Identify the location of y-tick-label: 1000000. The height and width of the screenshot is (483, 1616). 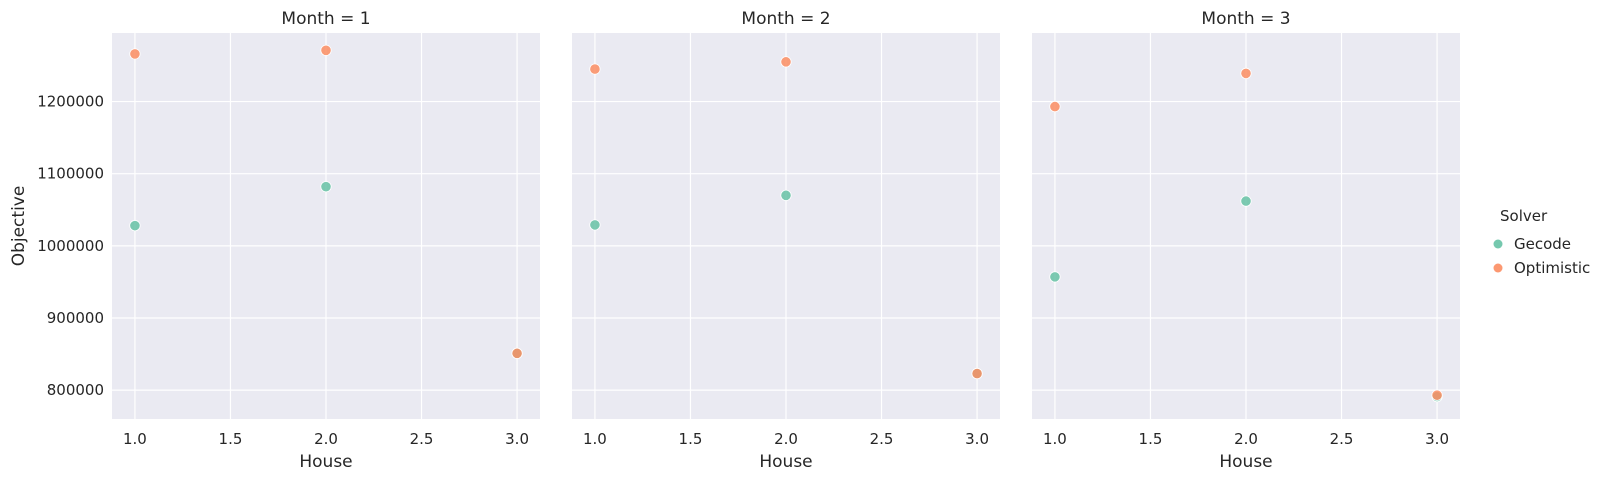
(70, 246).